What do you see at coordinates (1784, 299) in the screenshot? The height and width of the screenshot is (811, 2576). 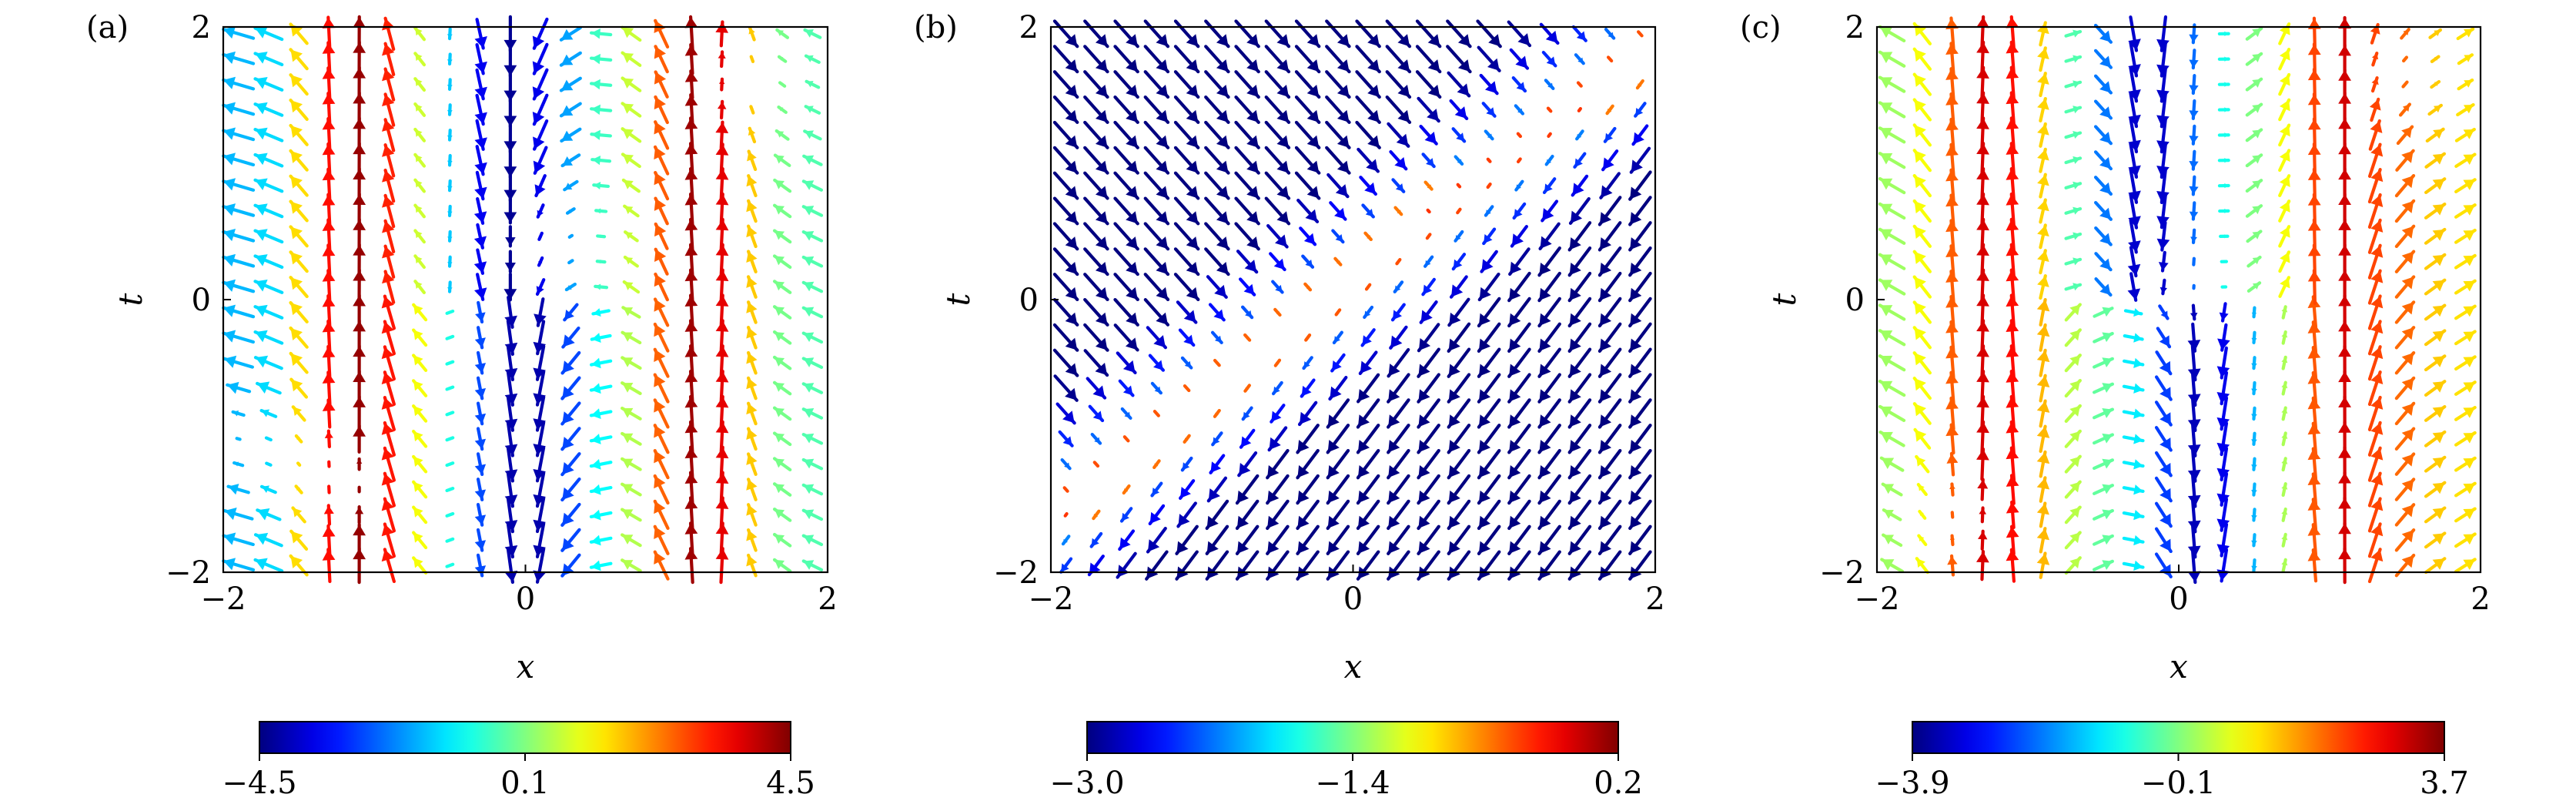 I see `y-axis-label: t` at bounding box center [1784, 299].